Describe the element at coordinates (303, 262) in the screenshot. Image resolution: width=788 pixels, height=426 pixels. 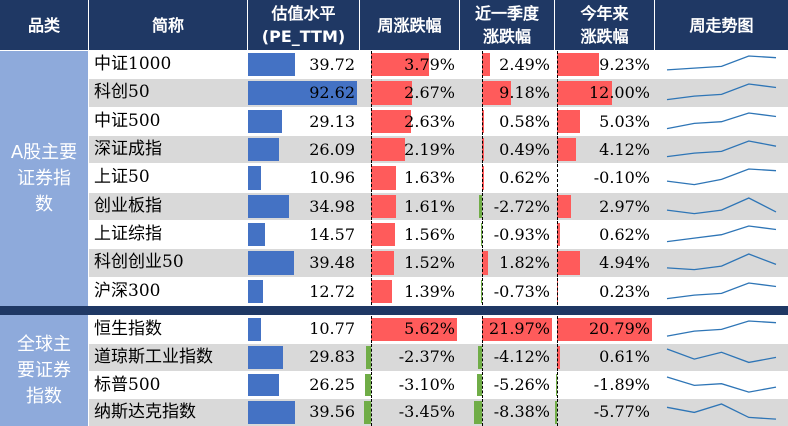
I see `pe-cell: 39.48` at that location.